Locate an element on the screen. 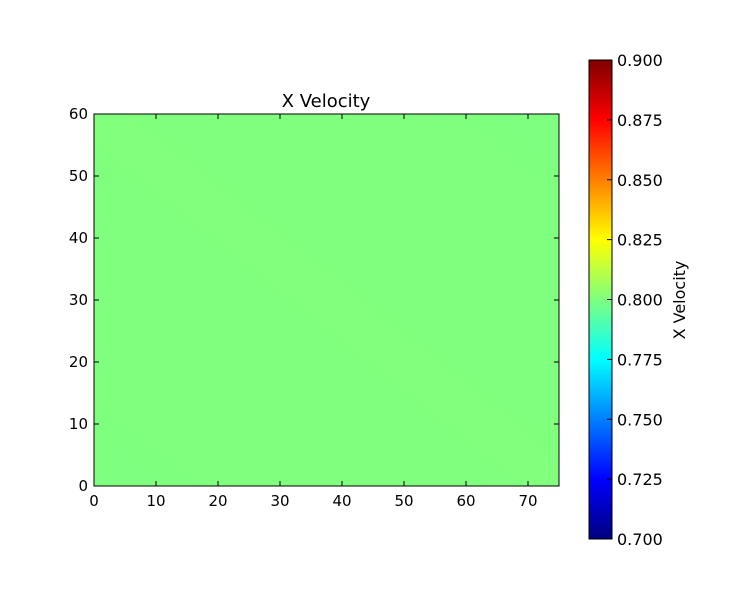 The width and height of the screenshot is (750, 604). x-tick-label: 60 is located at coordinates (465, 501).